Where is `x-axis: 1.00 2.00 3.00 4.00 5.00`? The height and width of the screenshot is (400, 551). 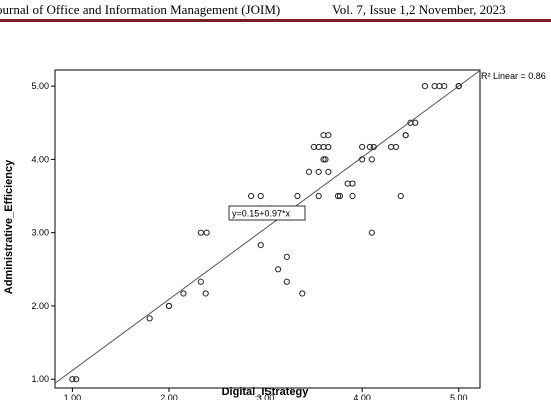
x-axis: 1.00 2.00 3.00 4.00 5.00 is located at coordinates (266, 394).